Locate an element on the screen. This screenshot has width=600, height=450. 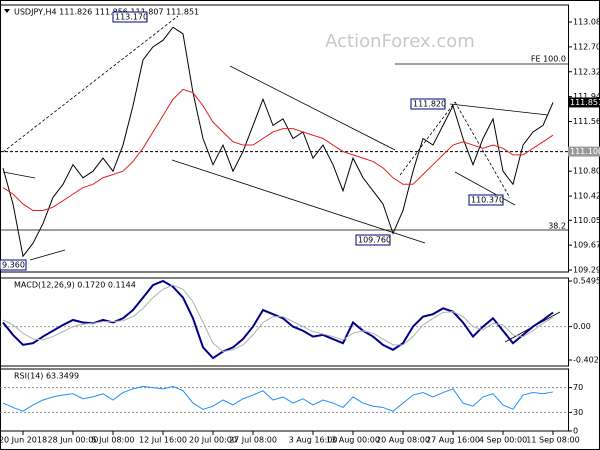
annotation: 110.370 is located at coordinates (487, 200).